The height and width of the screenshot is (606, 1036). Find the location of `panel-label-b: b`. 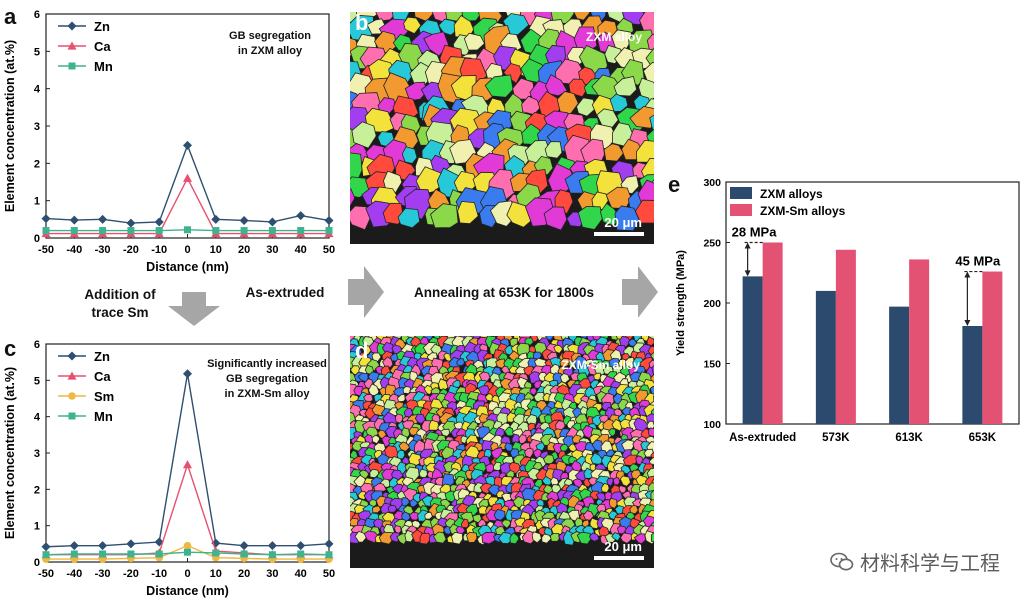

panel-label-b: b is located at coordinates (362, 22).